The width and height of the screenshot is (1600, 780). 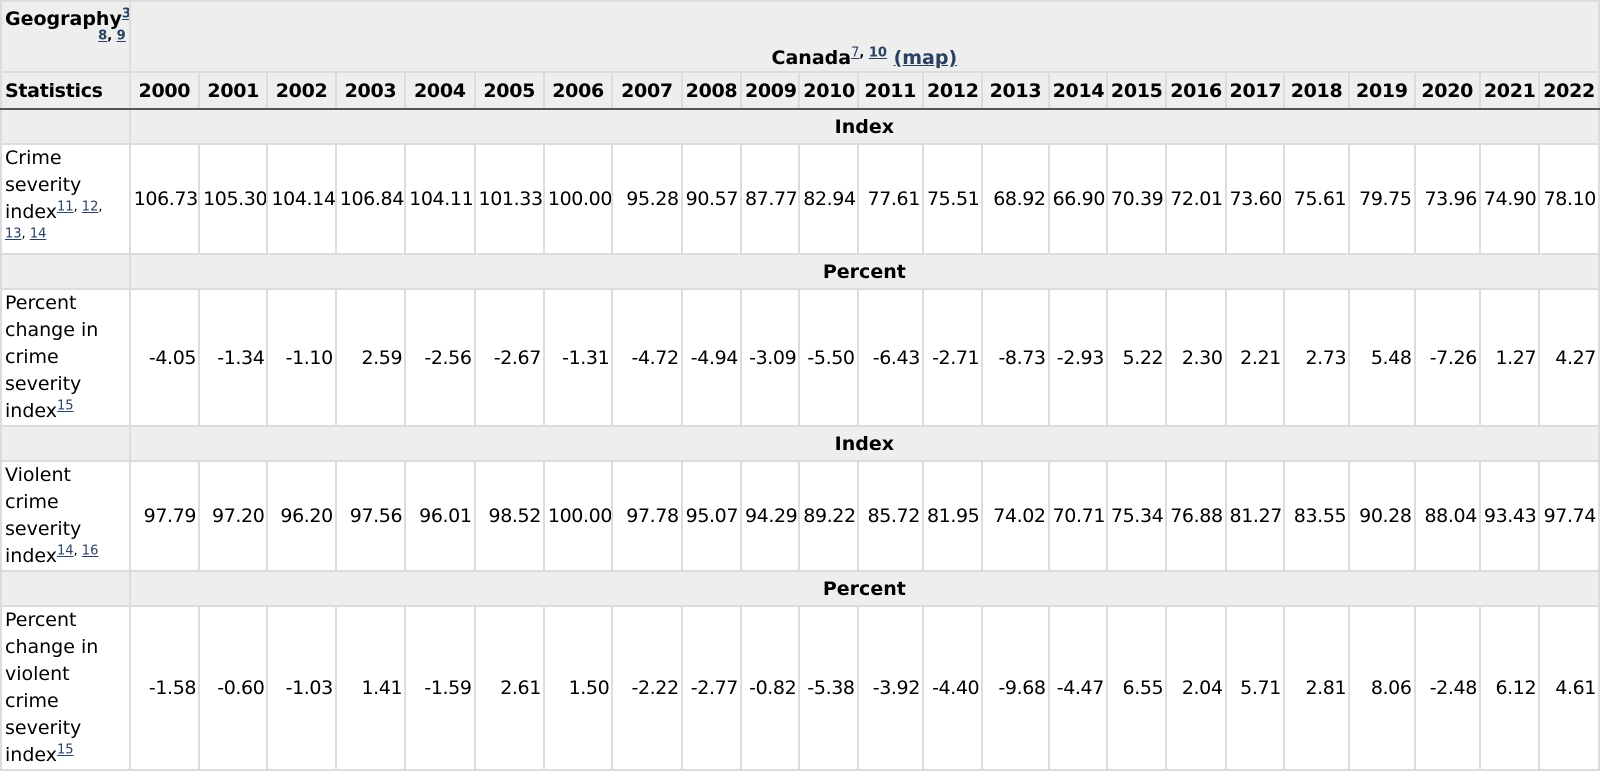 I want to click on value-cell: 96.20, so click(x=301, y=516).